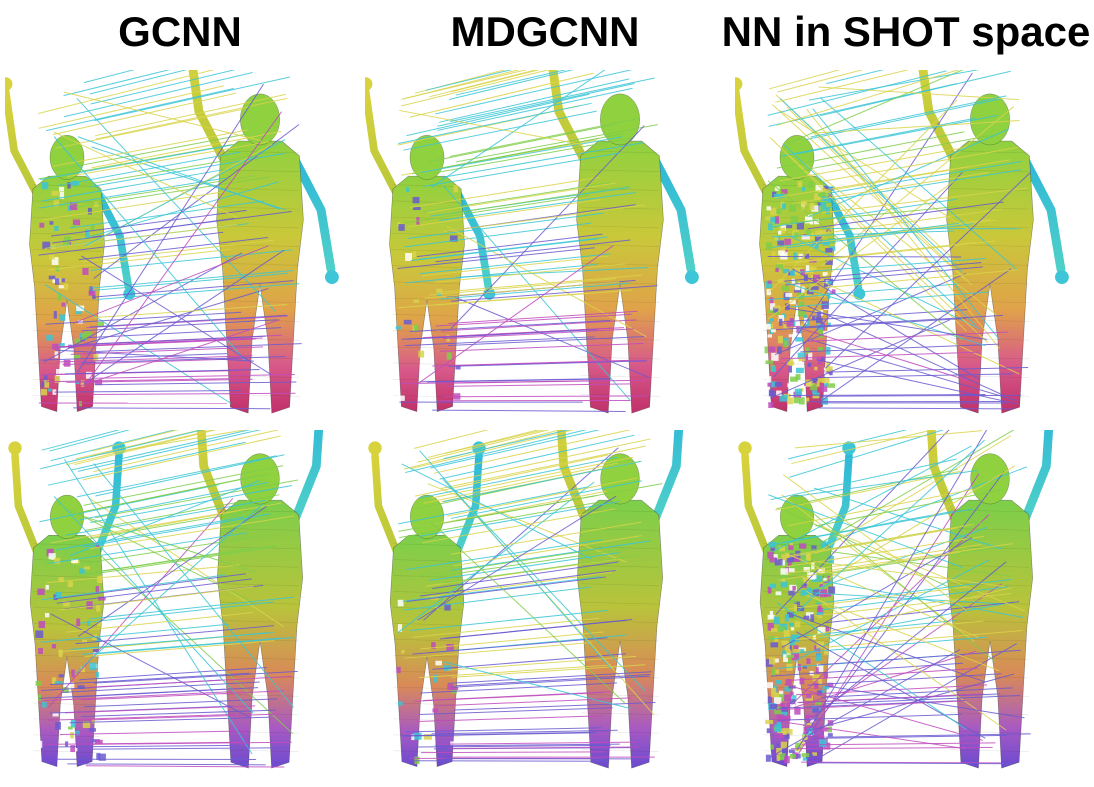  Describe the element at coordinates (545, 31) in the screenshot. I see `column-title-mdgcnn: MDGCNN` at that location.